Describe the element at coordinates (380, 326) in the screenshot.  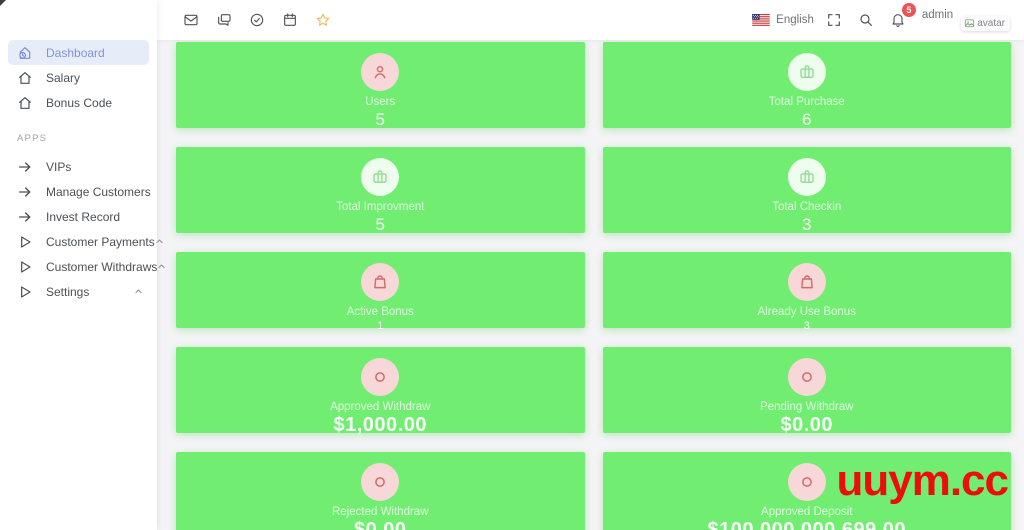
I see `stat-card-value: 1` at that location.